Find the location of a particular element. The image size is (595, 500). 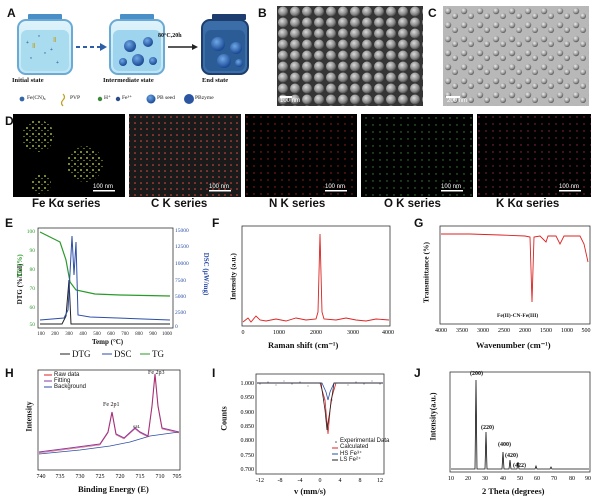

scale-b: 100 nm is located at coordinates (290, 101).